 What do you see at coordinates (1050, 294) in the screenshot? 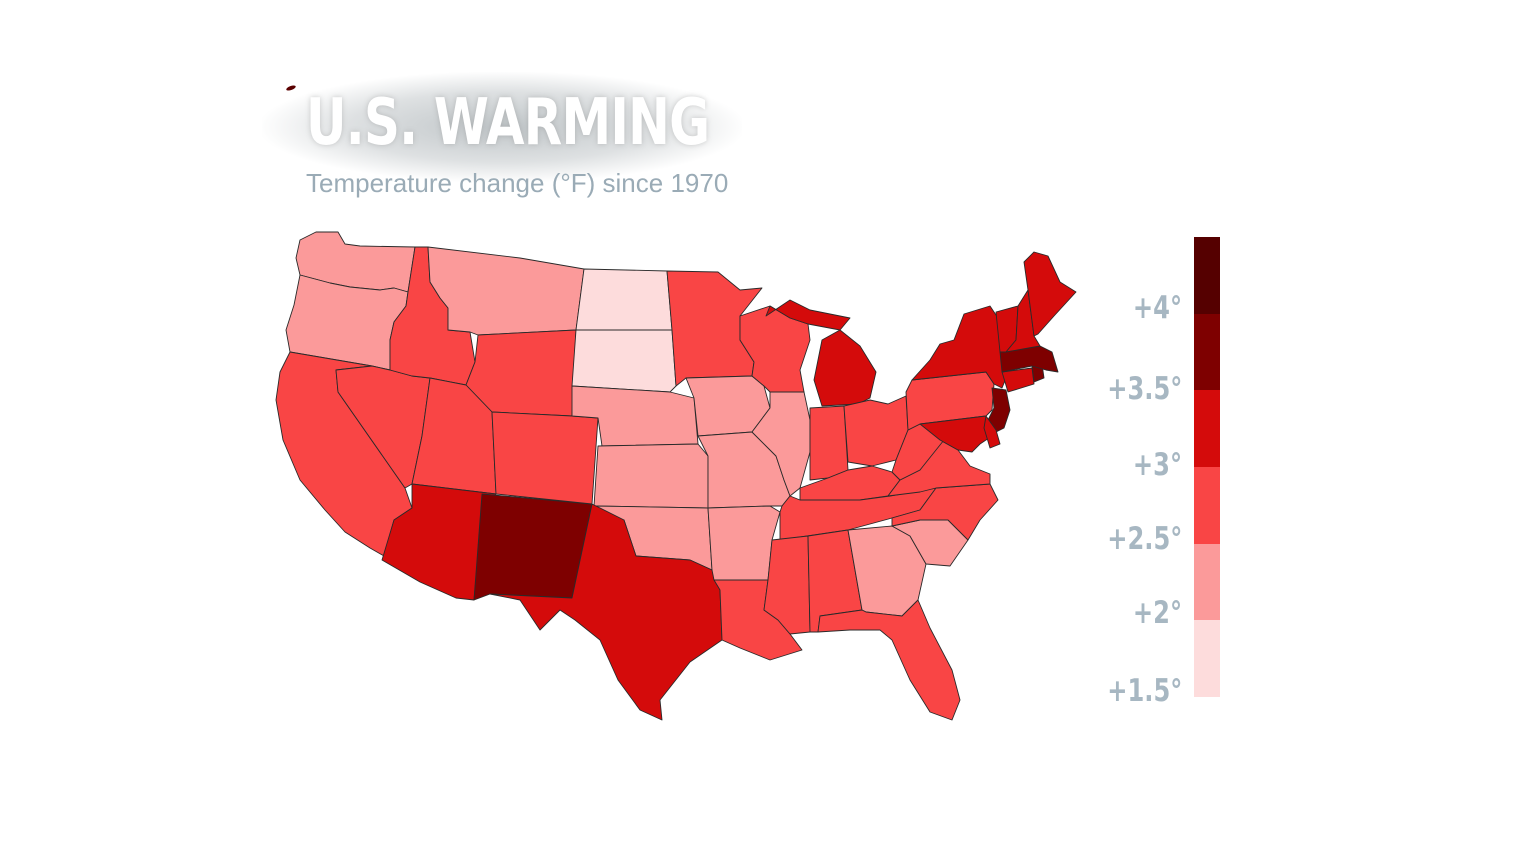
I see `state-me` at bounding box center [1050, 294].